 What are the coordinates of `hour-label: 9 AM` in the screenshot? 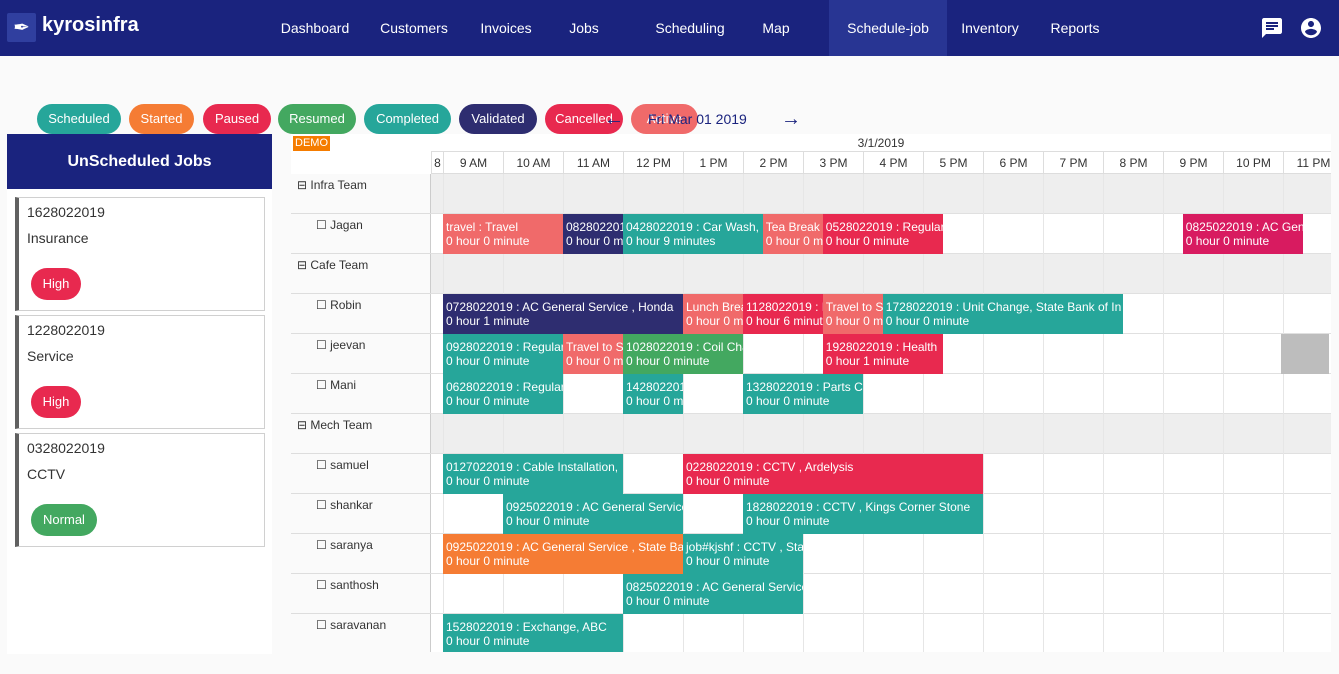 It's located at (473, 163).